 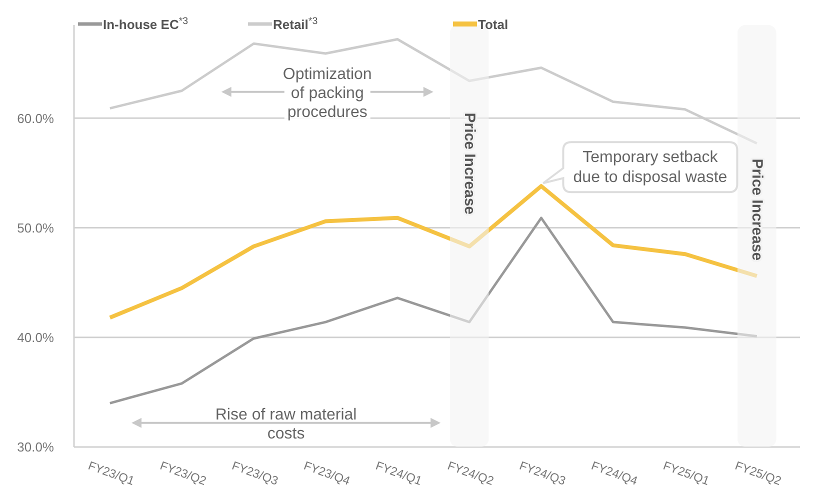 What do you see at coordinates (145, 24) in the screenshot?
I see `legend-label: In-house EC$^{*3}$` at bounding box center [145, 24].